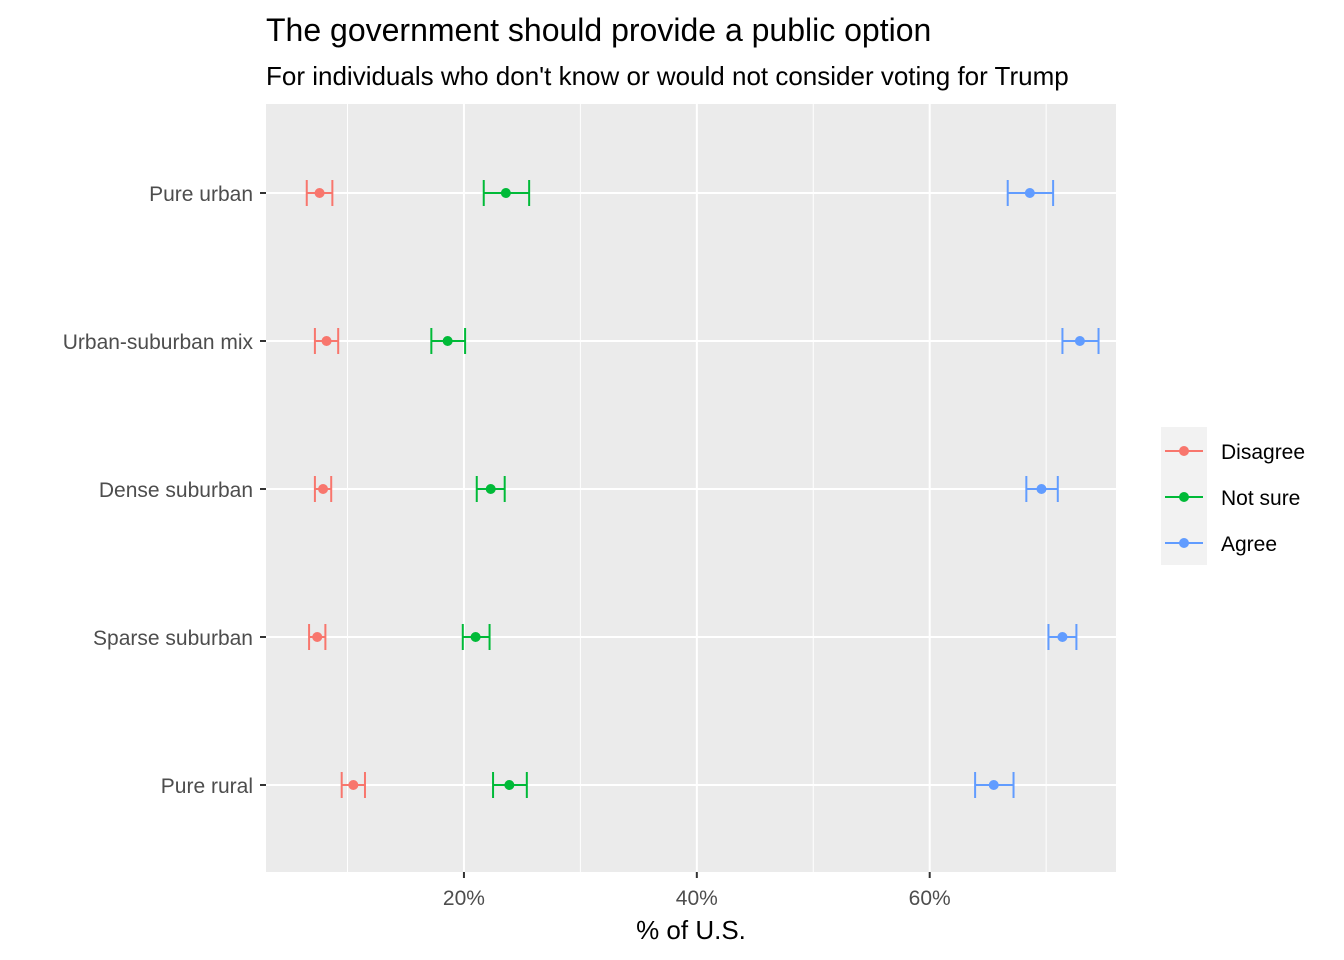 Image resolution: width=1344 pixels, height=960 pixels. I want to click on x-axis: 20% 40% 60%, so click(697, 891).